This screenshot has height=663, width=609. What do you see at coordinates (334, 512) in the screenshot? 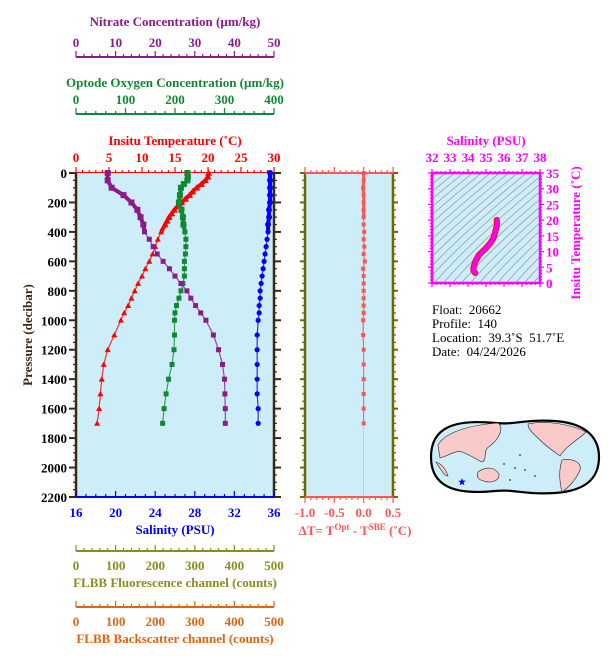
I see `delta-t-tick-label: -0.5` at bounding box center [334, 512].